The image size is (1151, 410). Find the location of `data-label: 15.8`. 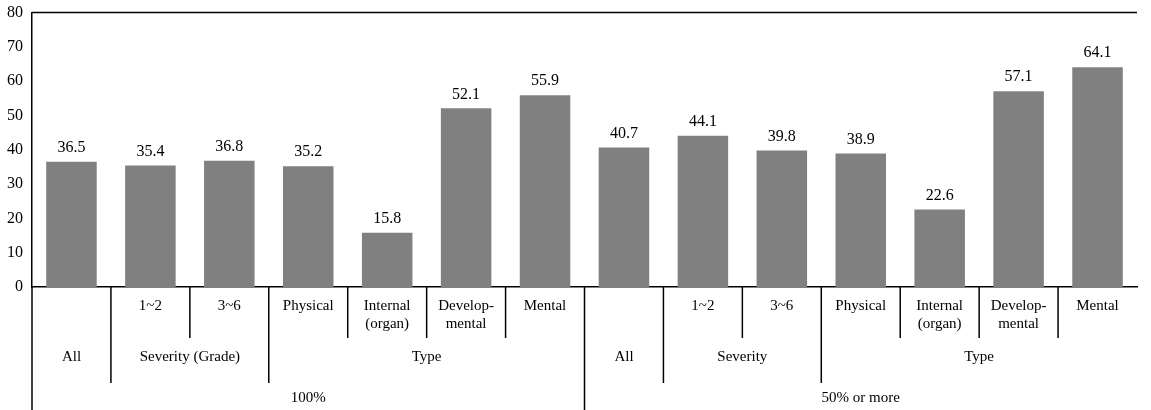

data-label: 15.8 is located at coordinates (387, 218).